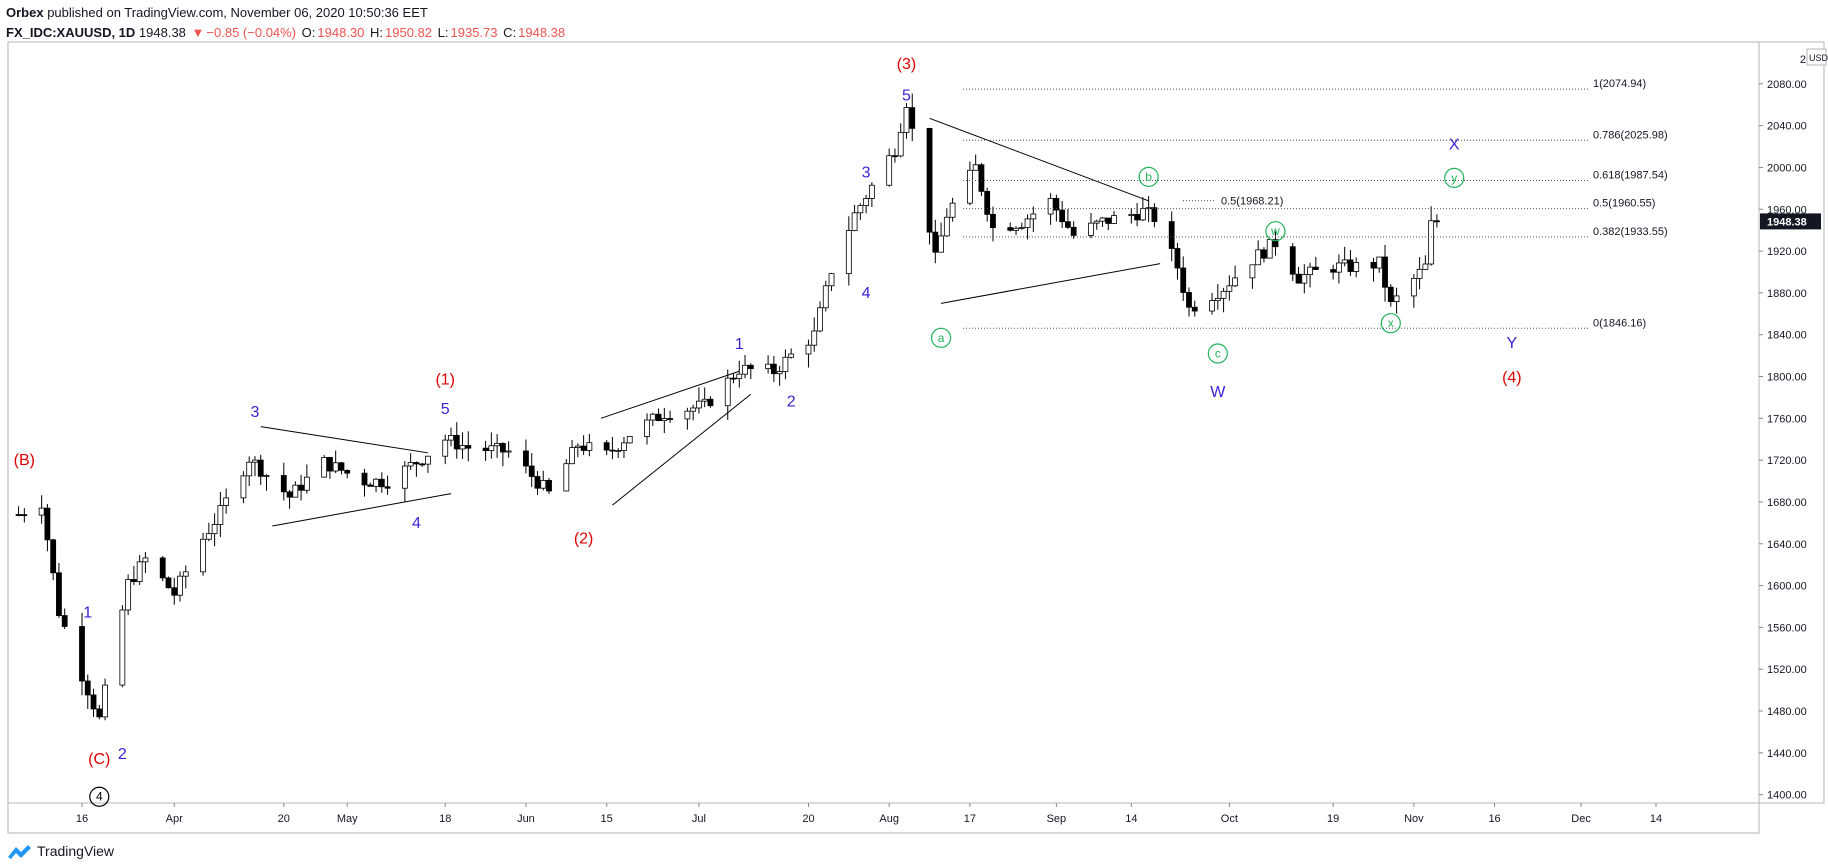 This screenshot has height=868, width=1828. What do you see at coordinates (1391, 323) in the screenshot?
I see `wave-label: x` at bounding box center [1391, 323].